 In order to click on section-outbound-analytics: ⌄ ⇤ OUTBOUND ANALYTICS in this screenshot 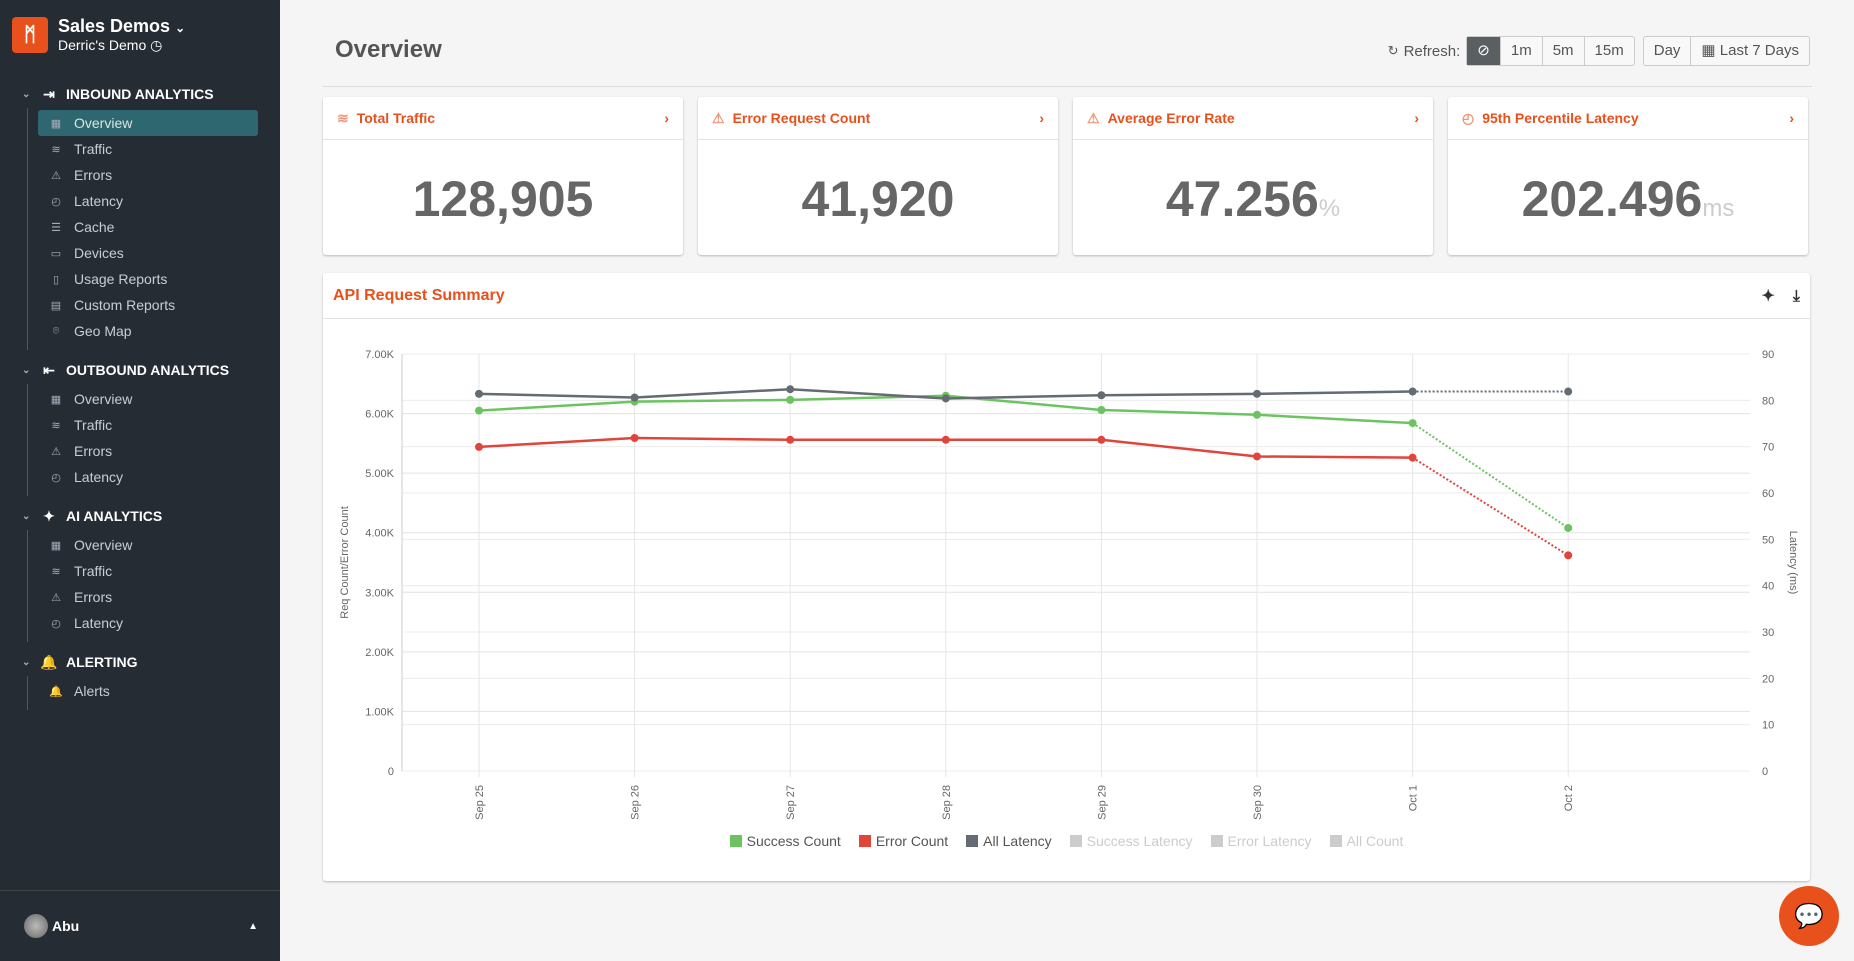, I will do `click(140, 370)`.